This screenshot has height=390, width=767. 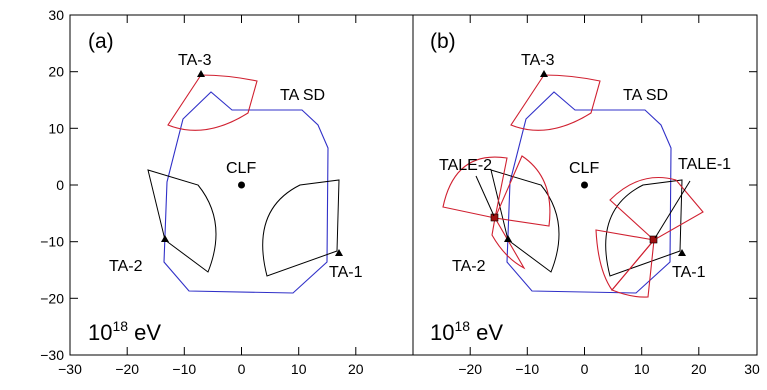 I want to click on tale2-fov-right, so click(x=522, y=191).